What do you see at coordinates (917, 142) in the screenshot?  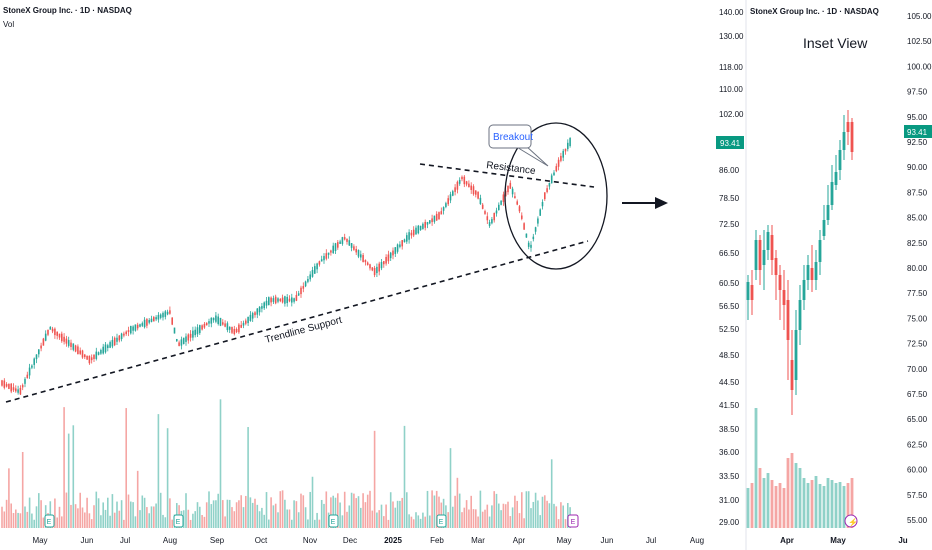 I see `inset-y-tick-label: 92.50` at bounding box center [917, 142].